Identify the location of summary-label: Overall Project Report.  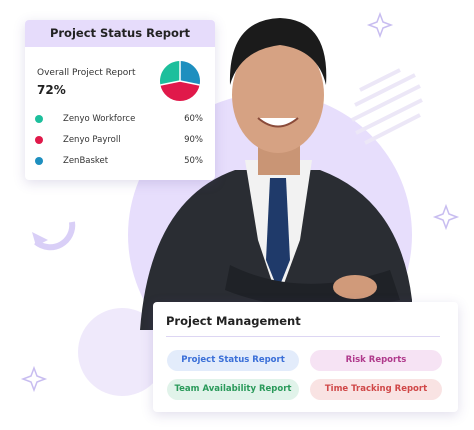
(86, 73).